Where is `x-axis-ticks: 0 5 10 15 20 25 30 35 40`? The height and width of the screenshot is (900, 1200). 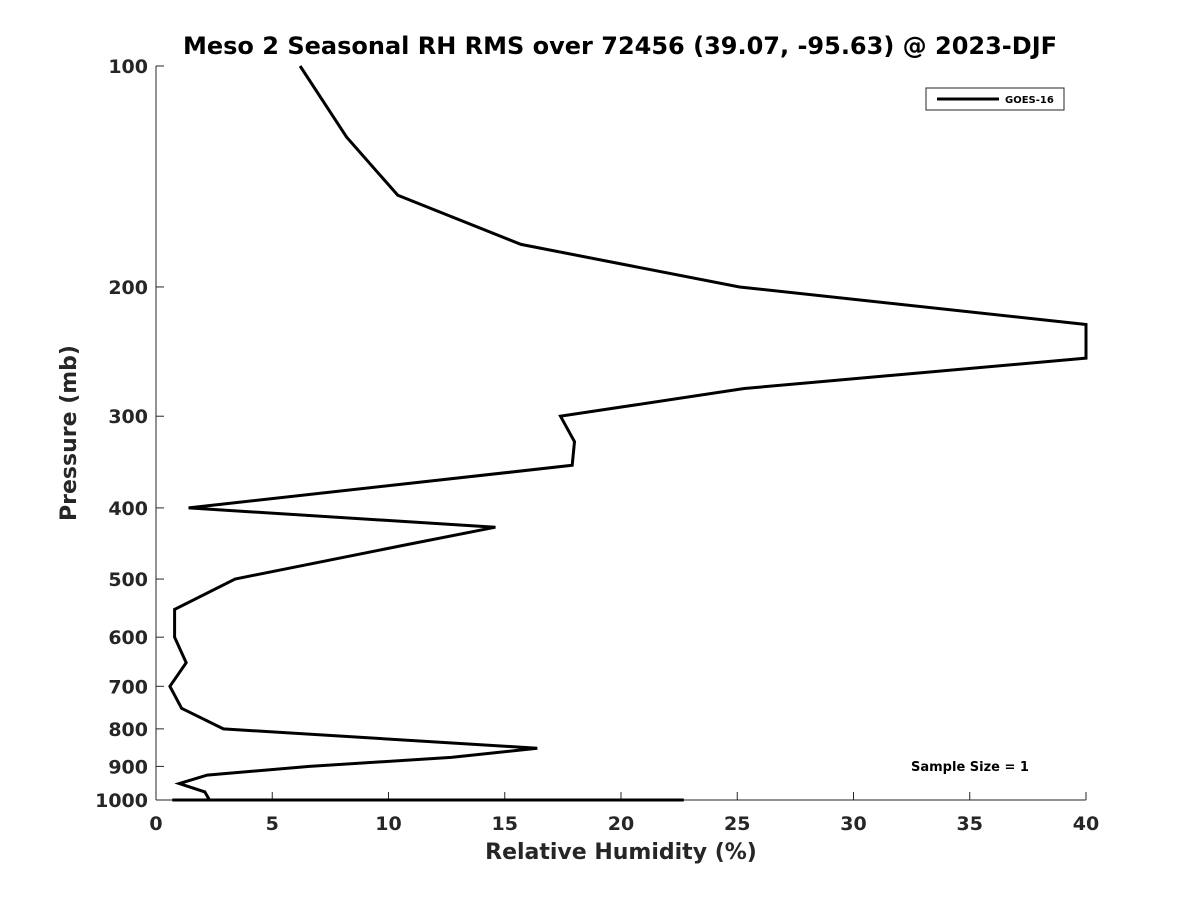 x-axis-ticks: 0 5 10 15 20 25 30 35 40 is located at coordinates (624, 813).